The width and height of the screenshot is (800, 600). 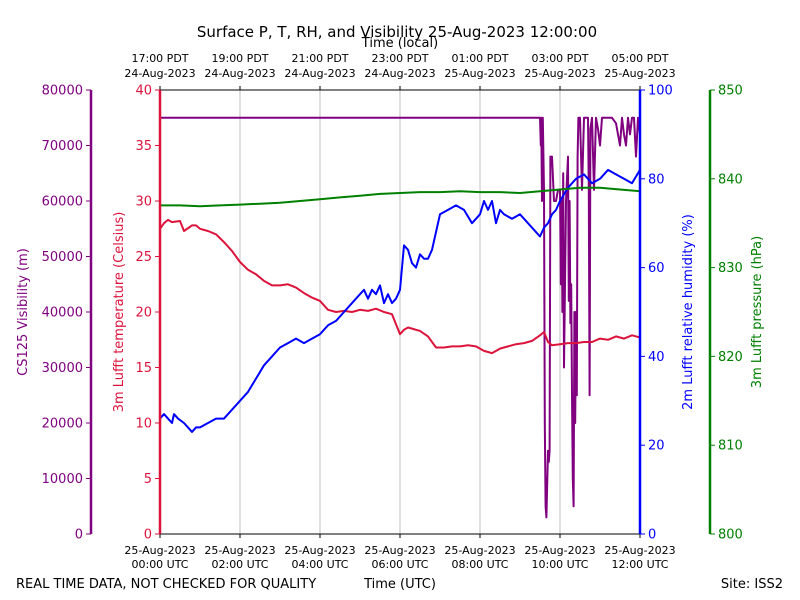 I want to click on x-tick-label-time: 00:00 UTC, so click(x=159, y=564).